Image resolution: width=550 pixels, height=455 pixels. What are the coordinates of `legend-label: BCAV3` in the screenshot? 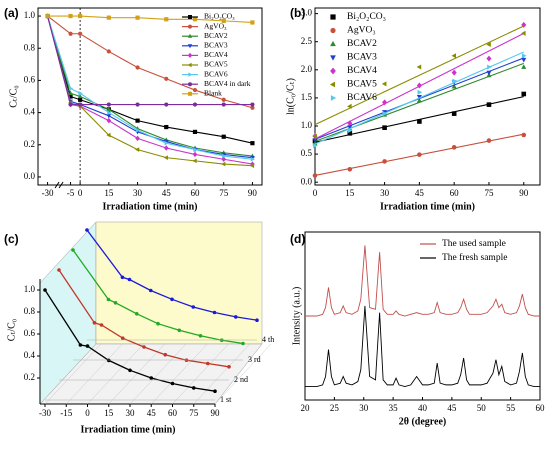 It's located at (216, 45).